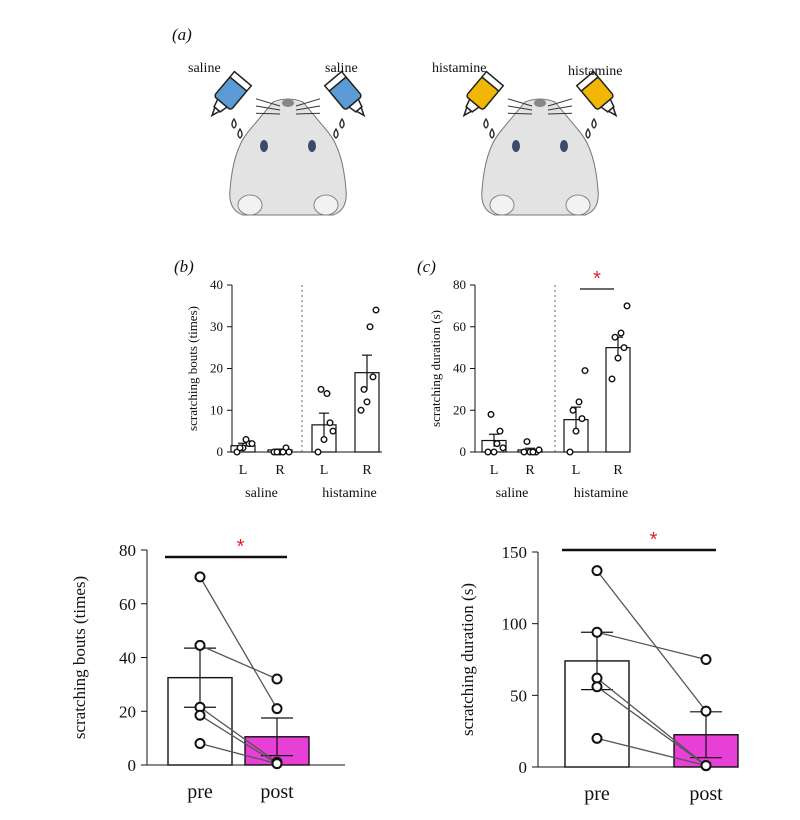  What do you see at coordinates (612, 112) in the screenshot?
I see `histamine-mouse-right-bottle-tip` at bounding box center [612, 112].